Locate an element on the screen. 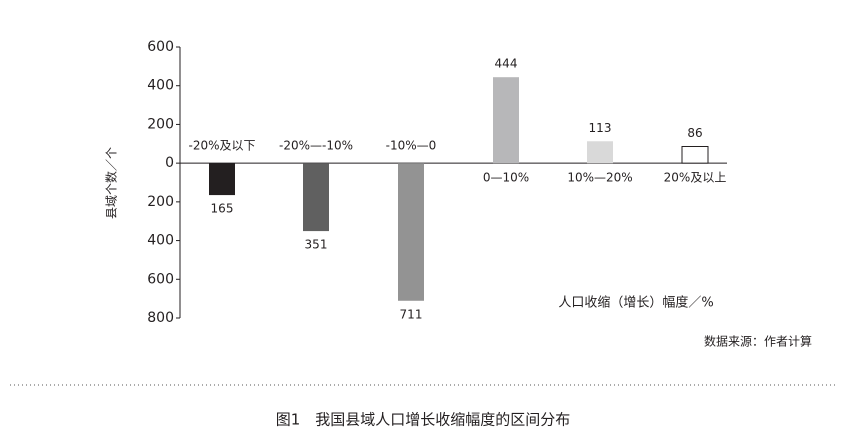 The height and width of the screenshot is (444, 846). x-axis-label: 人口收缩（增长）幅度／% is located at coordinates (635, 303).